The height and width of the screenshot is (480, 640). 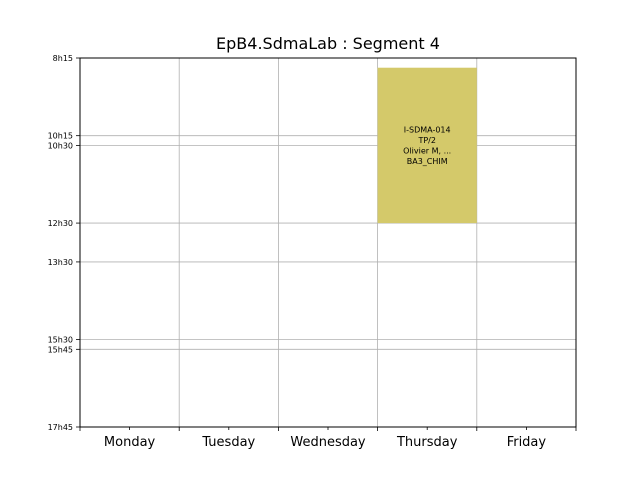 What do you see at coordinates (527, 442) in the screenshot?
I see `day-label: Friday` at bounding box center [527, 442].